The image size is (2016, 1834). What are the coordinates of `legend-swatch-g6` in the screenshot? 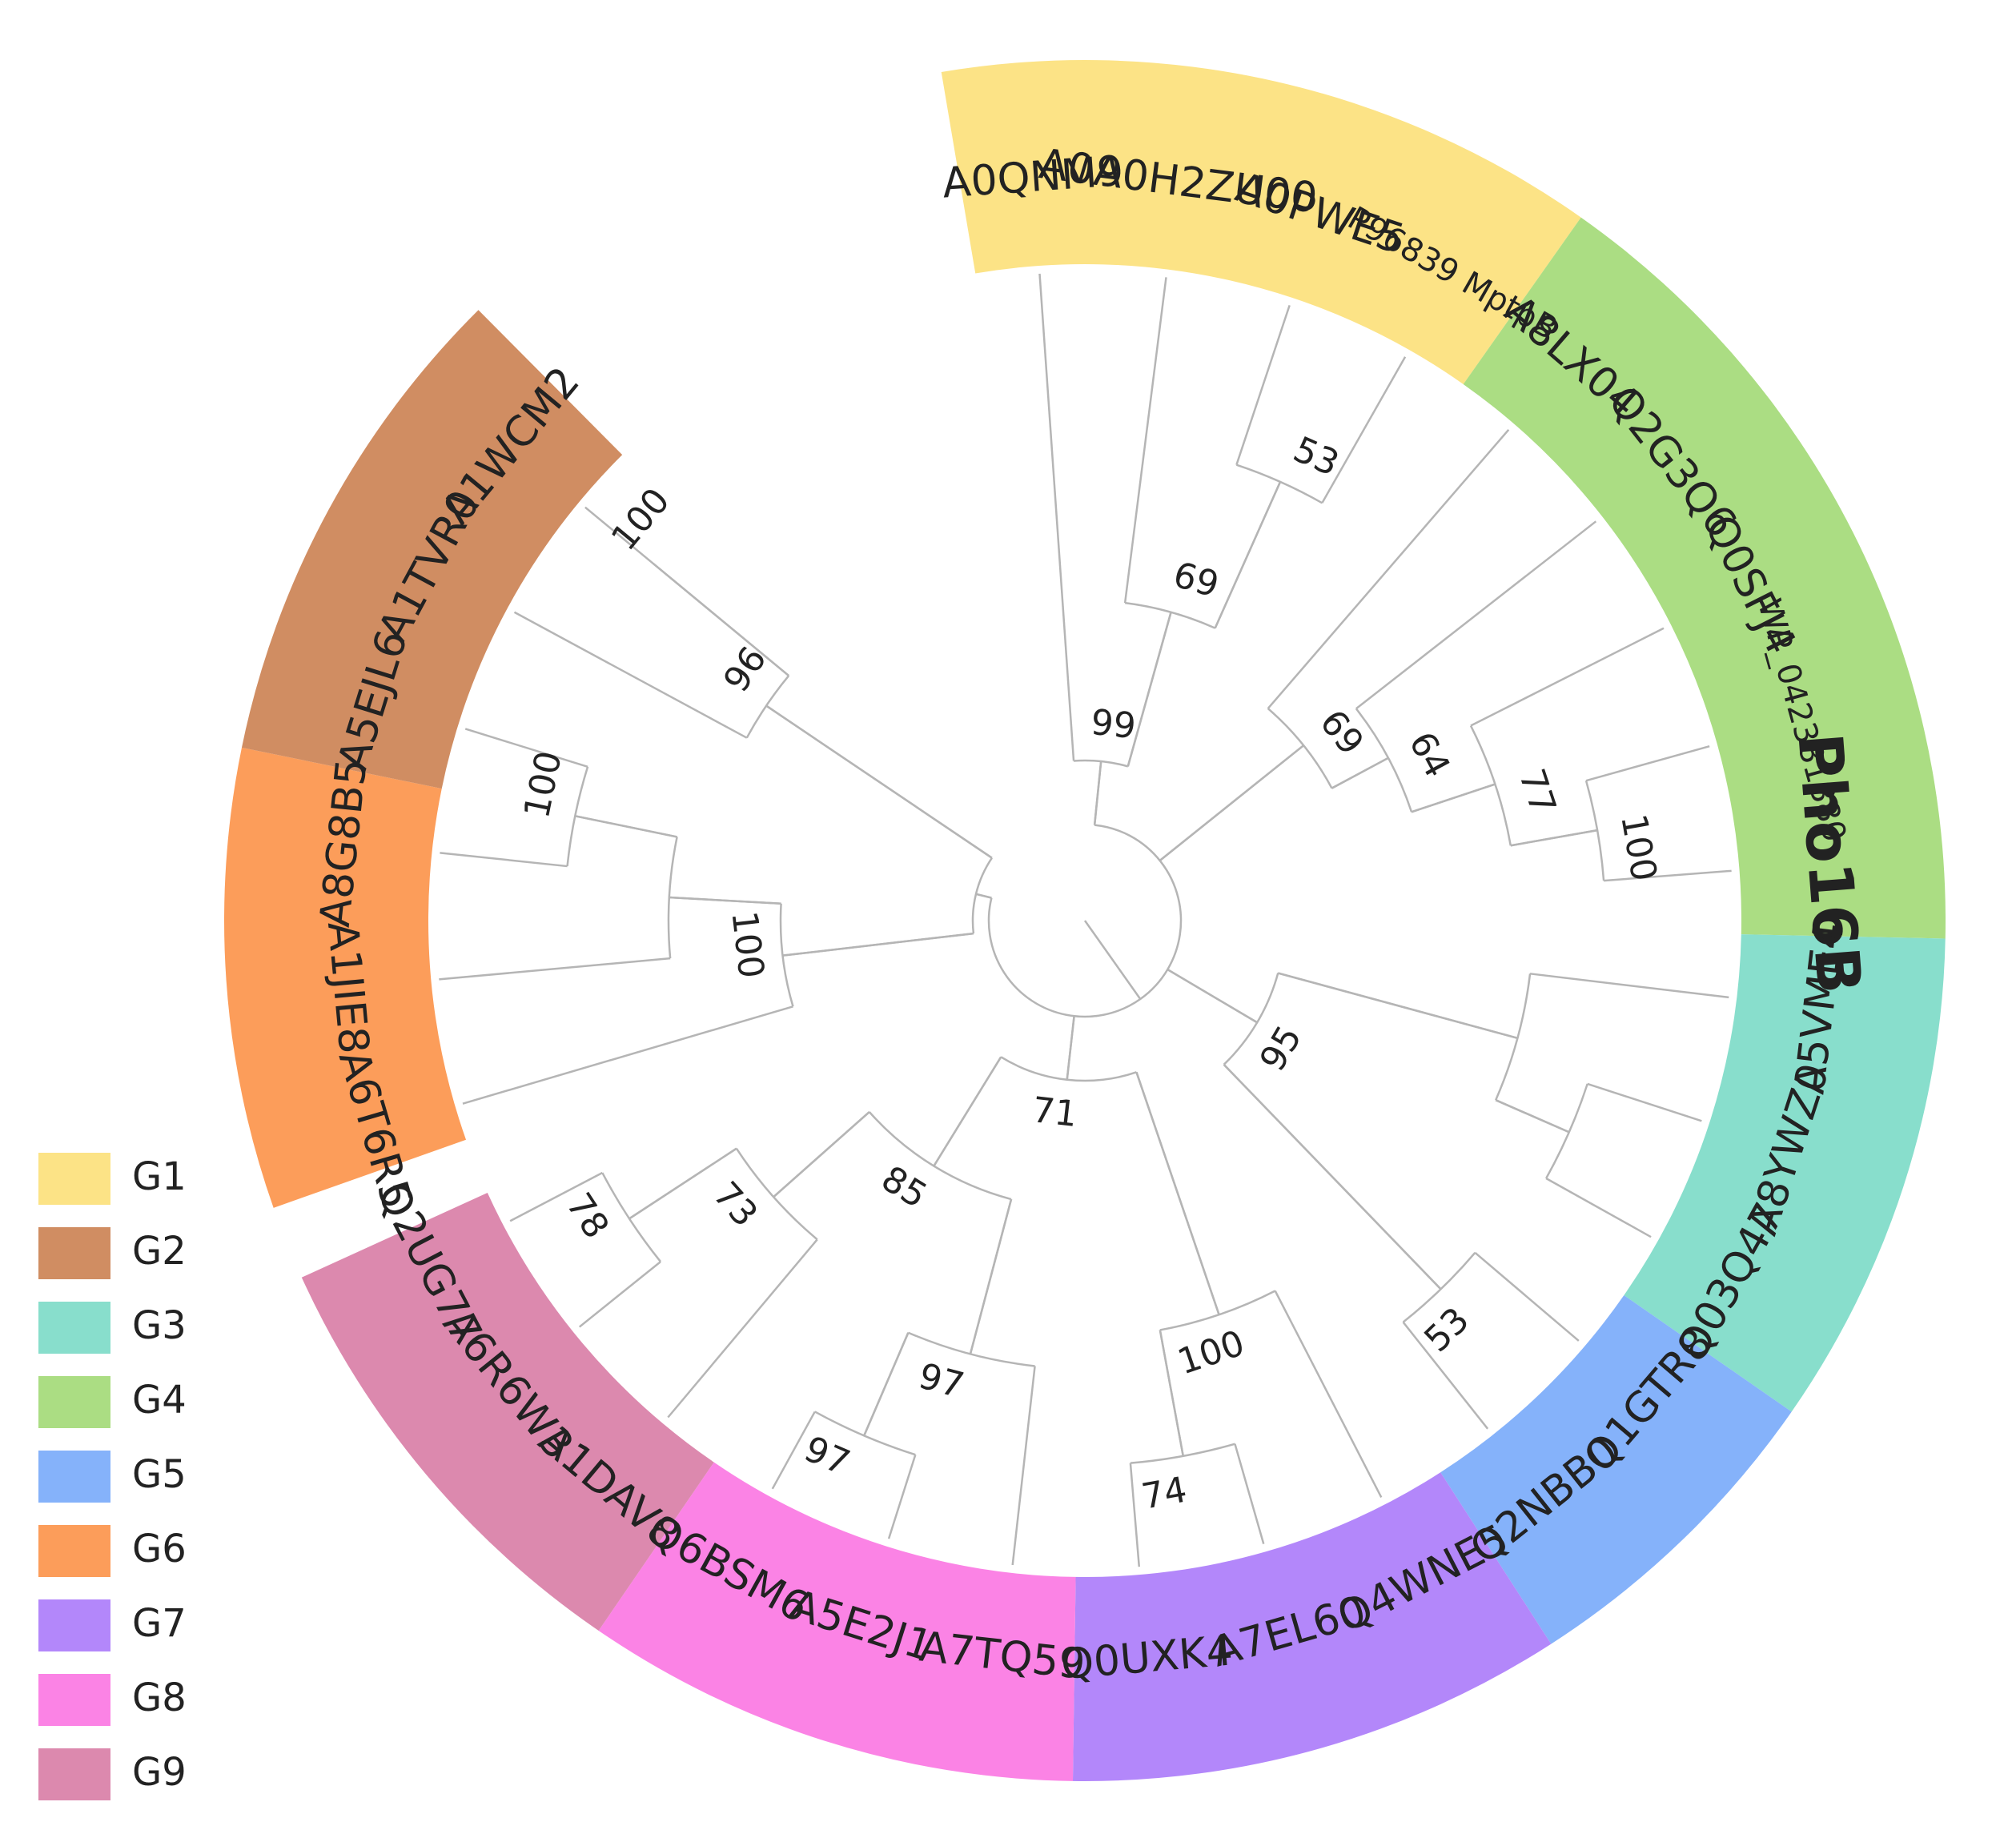 It's located at (74, 1551).